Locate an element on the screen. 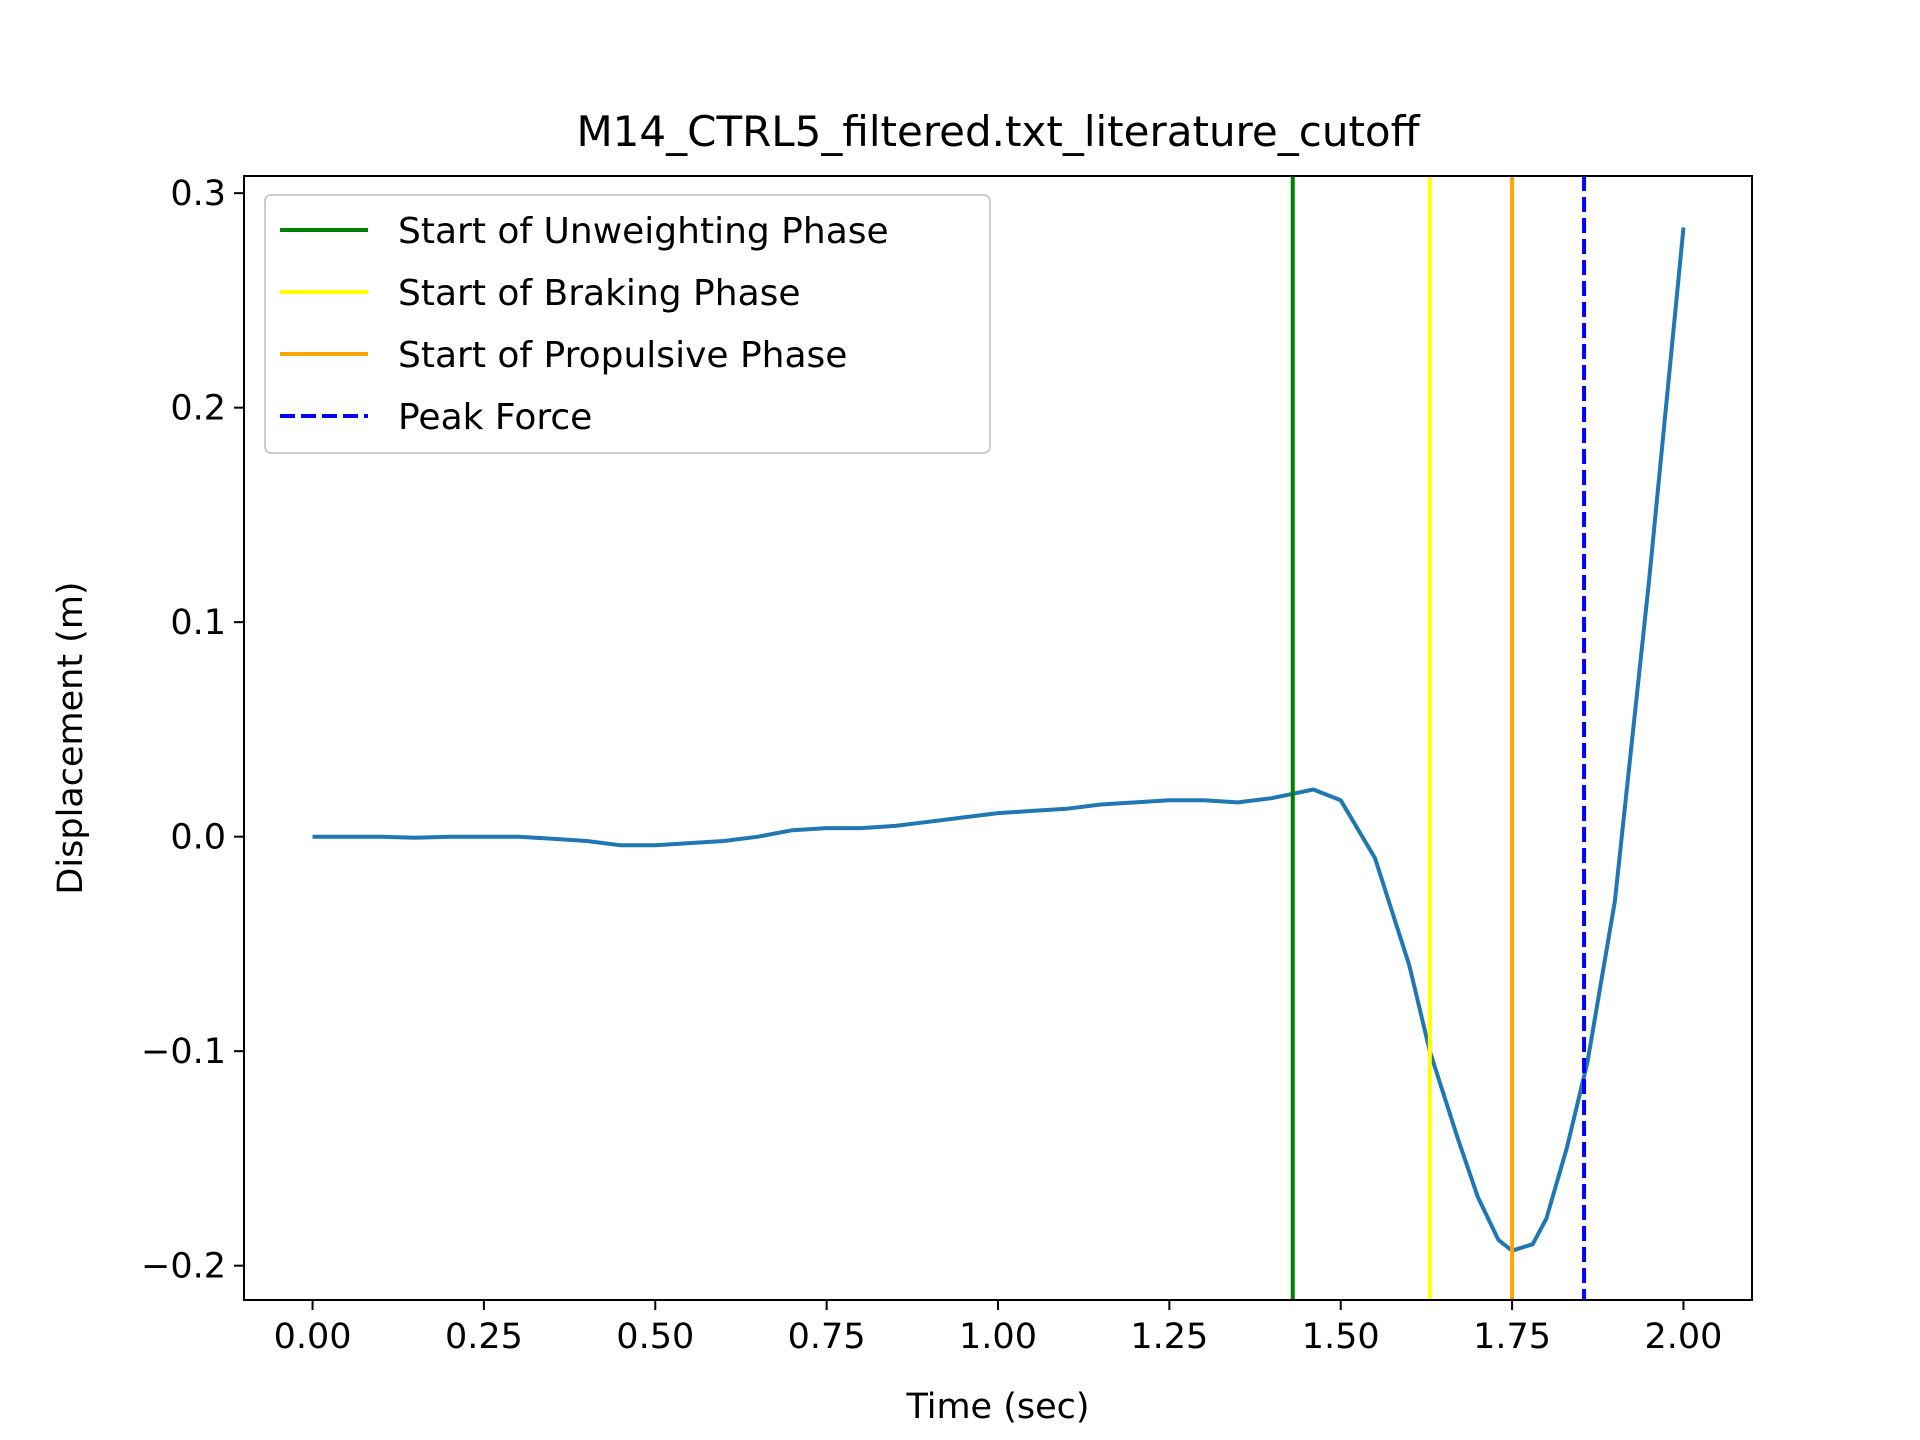 The width and height of the screenshot is (1920, 1440). y-tick-label: 0.1 is located at coordinates (198, 623).